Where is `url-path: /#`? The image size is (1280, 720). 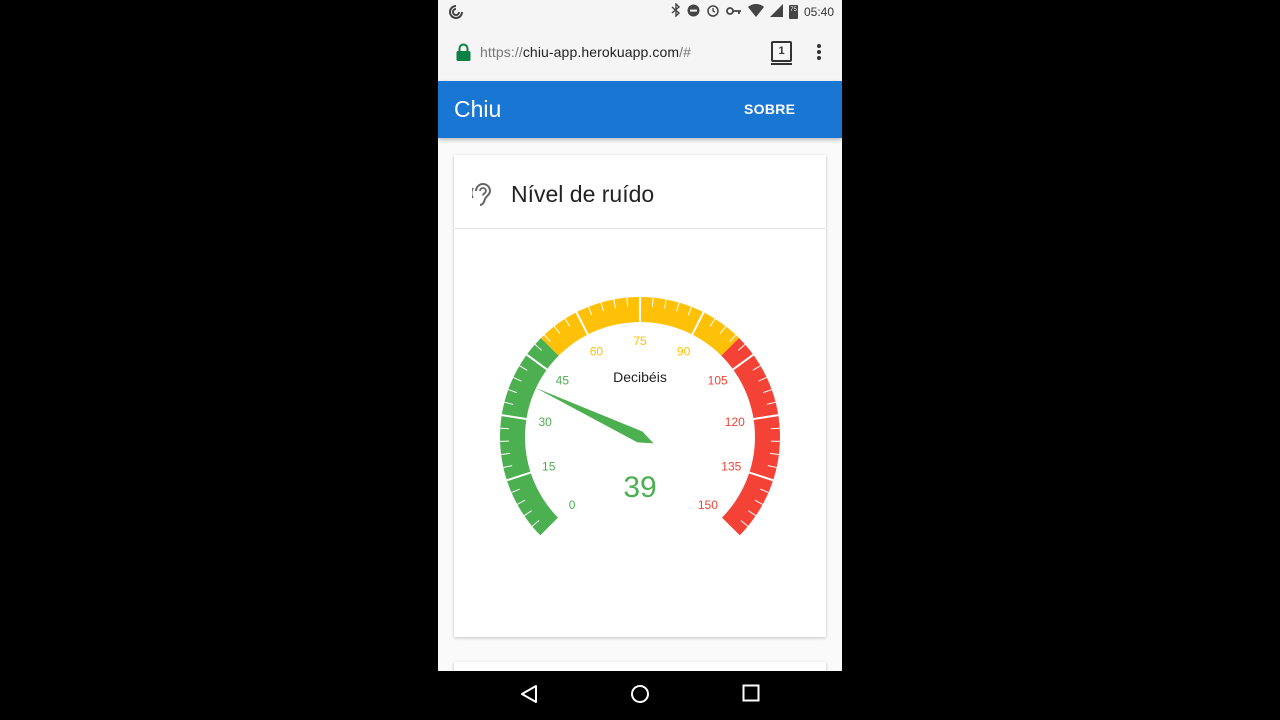
url-path: /# is located at coordinates (685, 52).